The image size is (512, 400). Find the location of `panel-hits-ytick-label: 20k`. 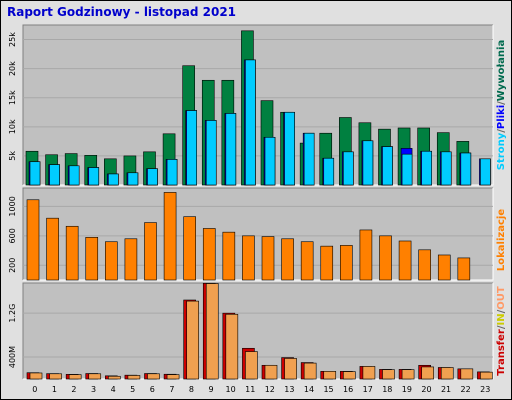

panel-hits-ytick-label: 20k is located at coordinates (12, 68).